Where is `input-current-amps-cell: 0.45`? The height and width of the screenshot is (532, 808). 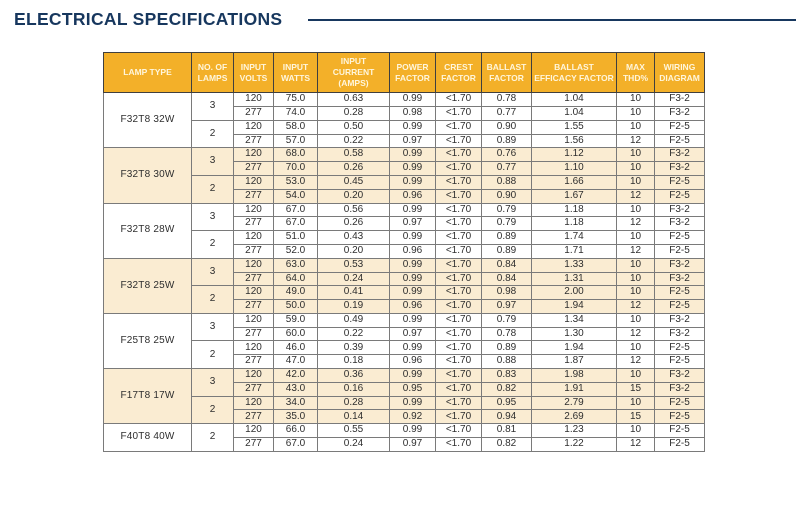 input-current-amps-cell: 0.45 is located at coordinates (353, 182).